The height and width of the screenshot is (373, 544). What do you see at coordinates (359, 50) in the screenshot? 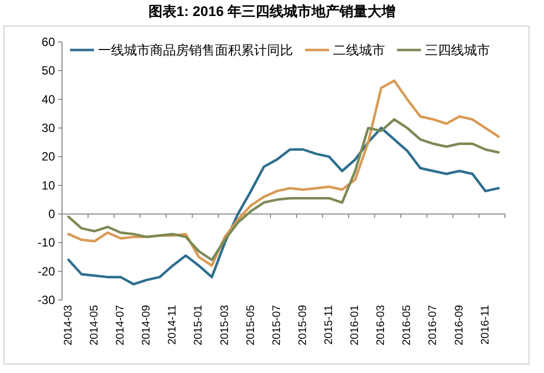
I see `legend-label: 二线城市` at bounding box center [359, 50].